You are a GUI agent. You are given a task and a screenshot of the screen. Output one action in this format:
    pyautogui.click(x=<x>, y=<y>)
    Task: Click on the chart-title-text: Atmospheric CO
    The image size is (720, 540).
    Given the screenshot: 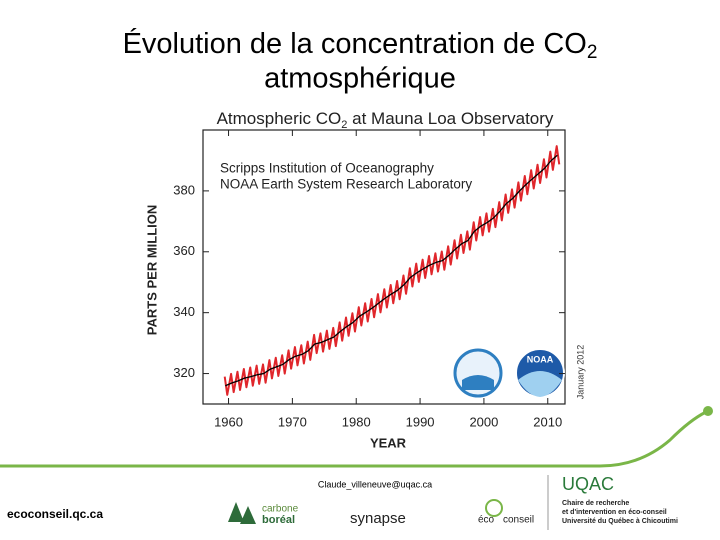 What is the action you would take?
    pyautogui.click(x=279, y=118)
    